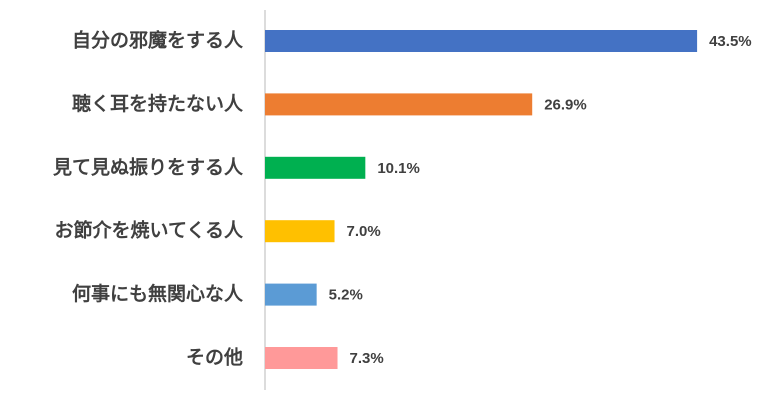 The image size is (777, 407). I want to click on value-label: 7.3%, so click(367, 358).